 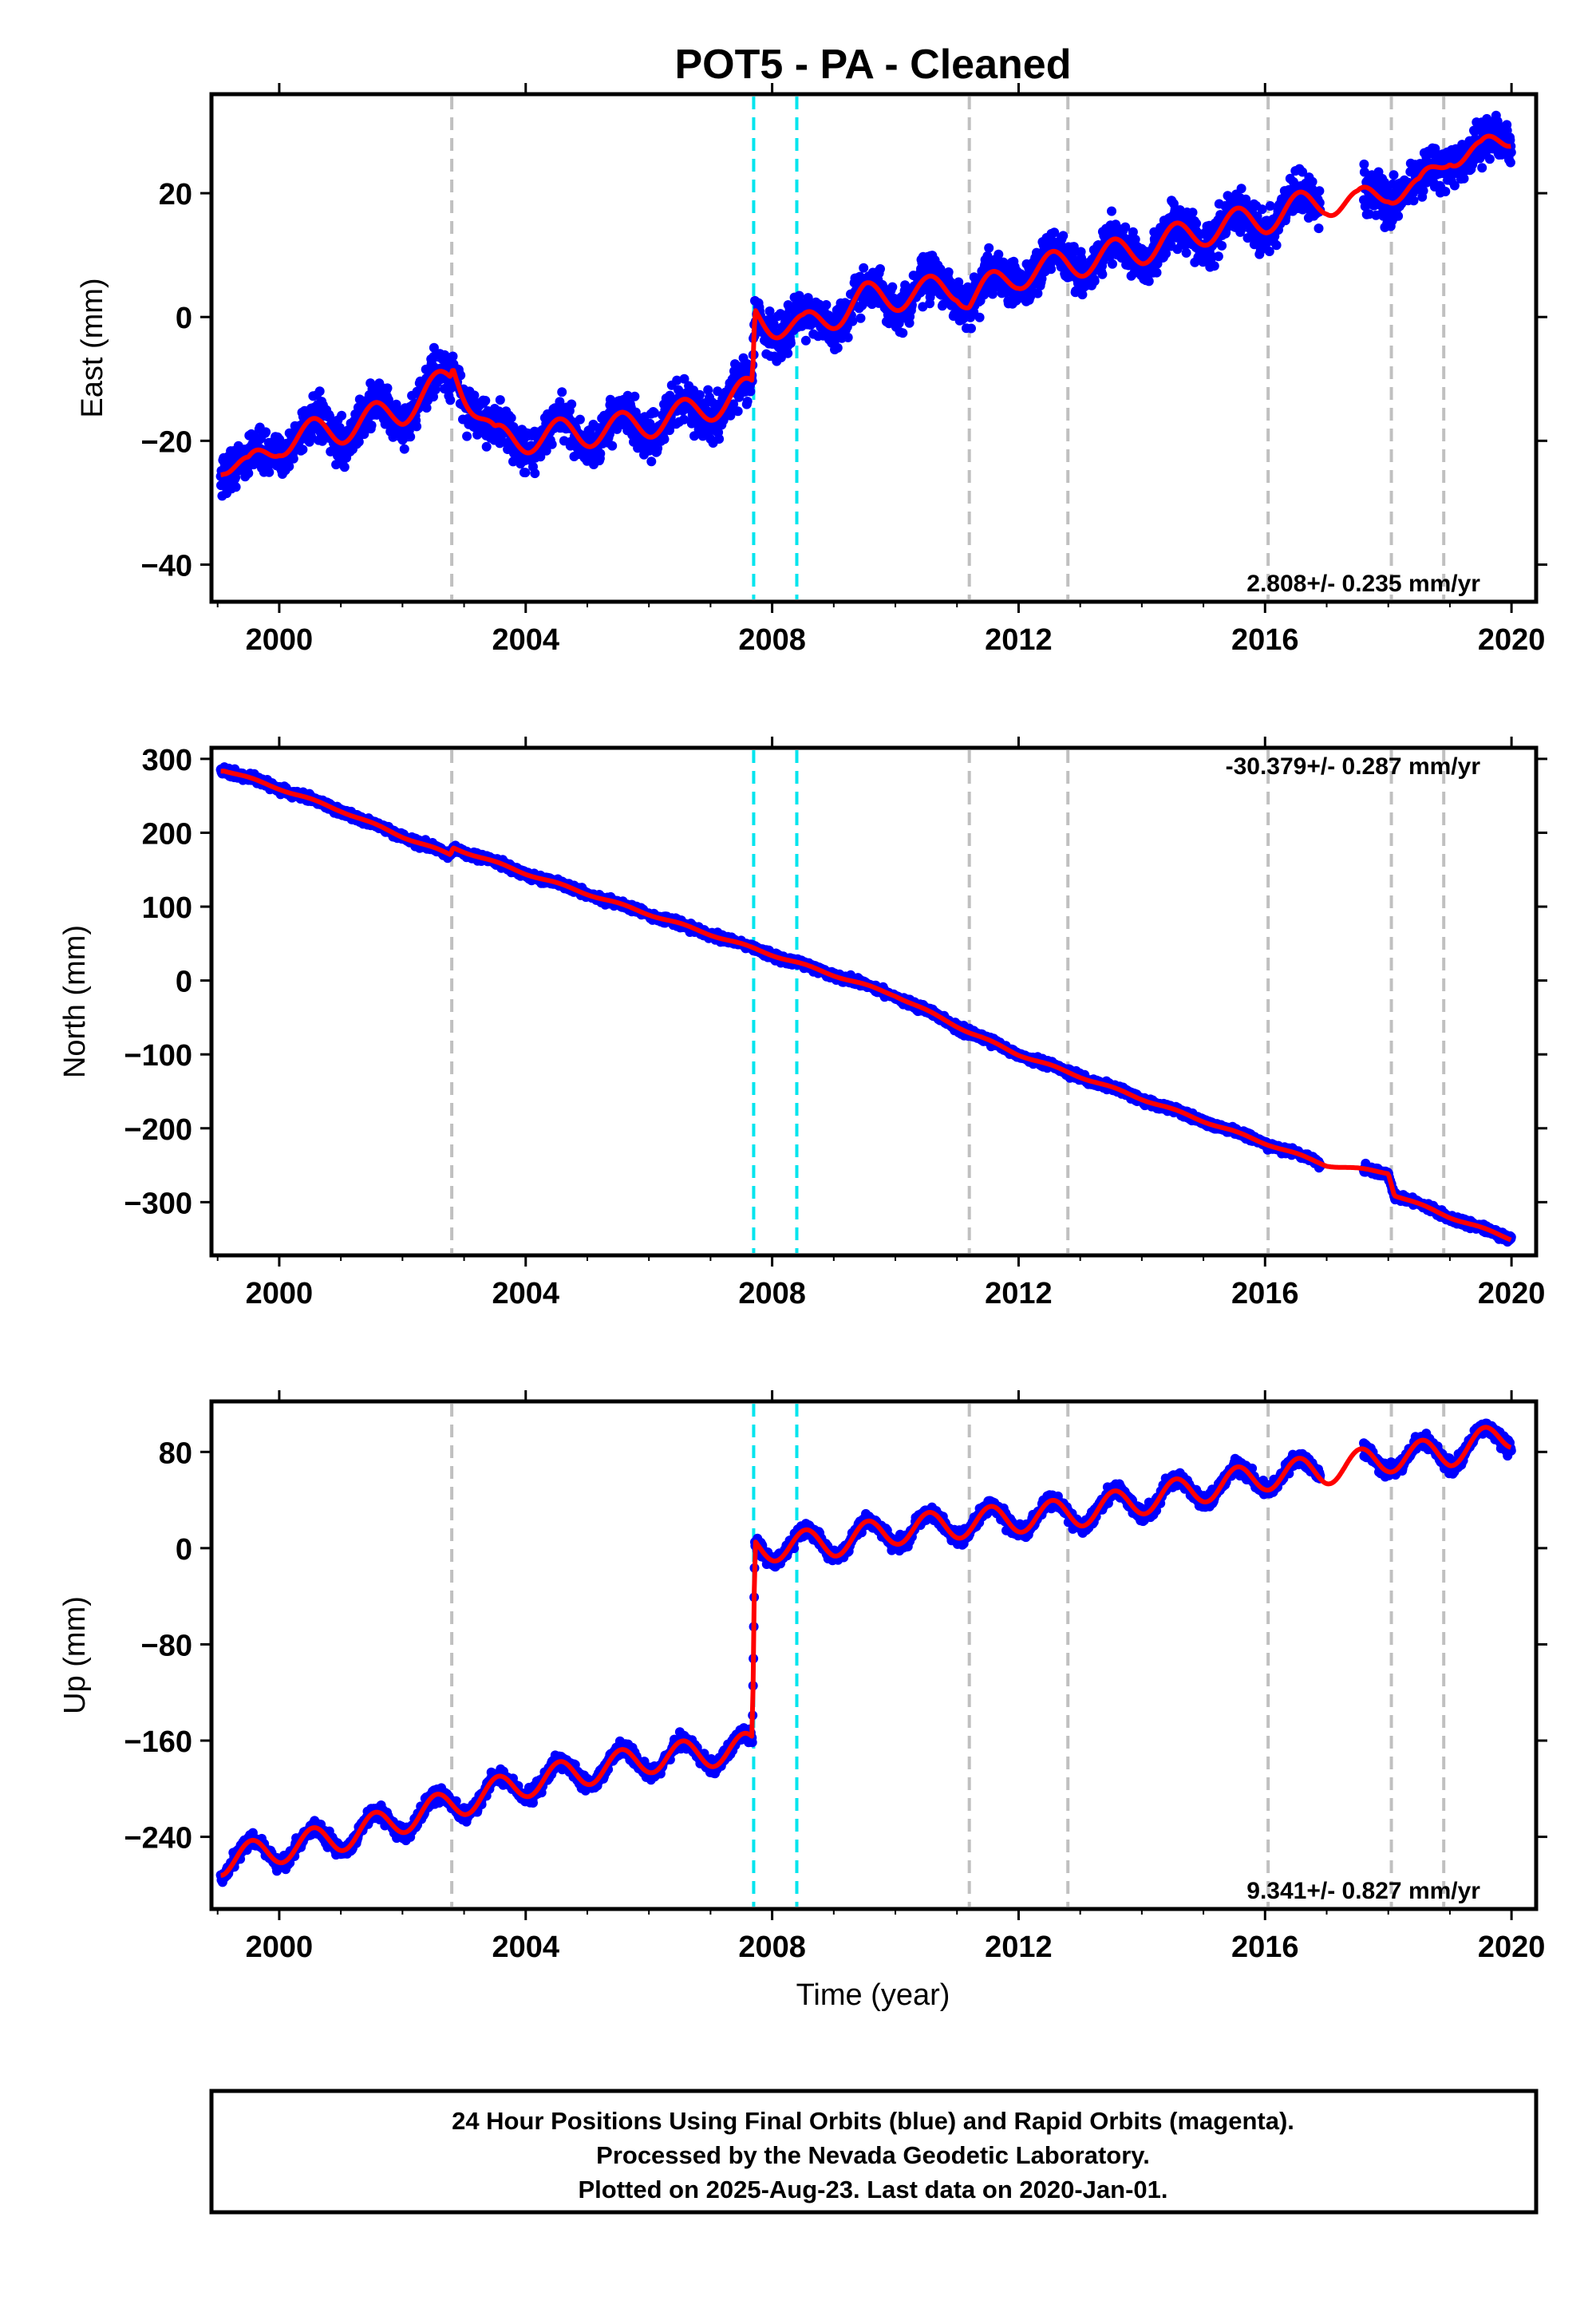 I want to click on panel-east-rate: 2.808+/- 0.235 mm/yr, so click(x=1363, y=584).